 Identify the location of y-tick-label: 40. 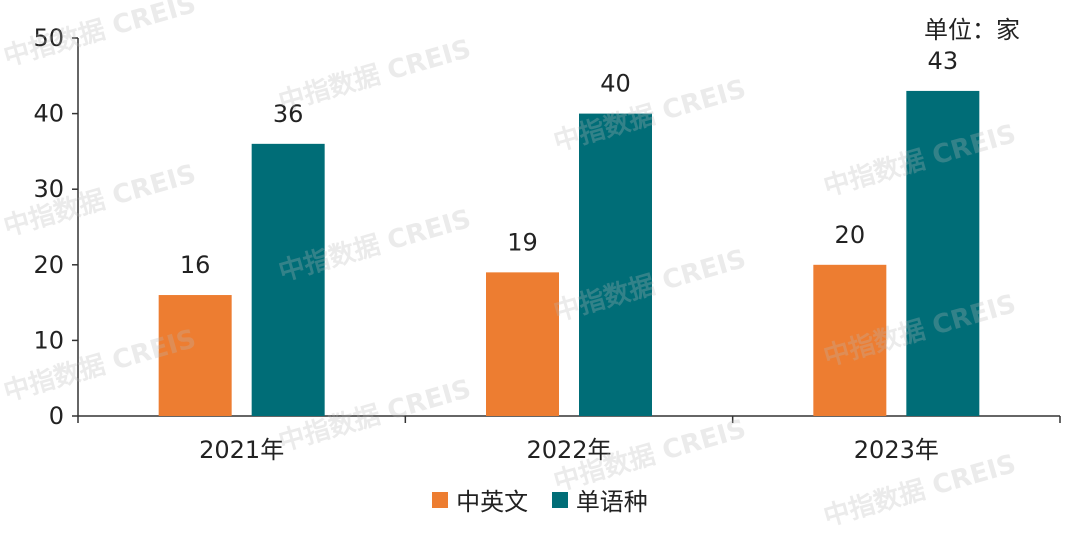
(48, 114).